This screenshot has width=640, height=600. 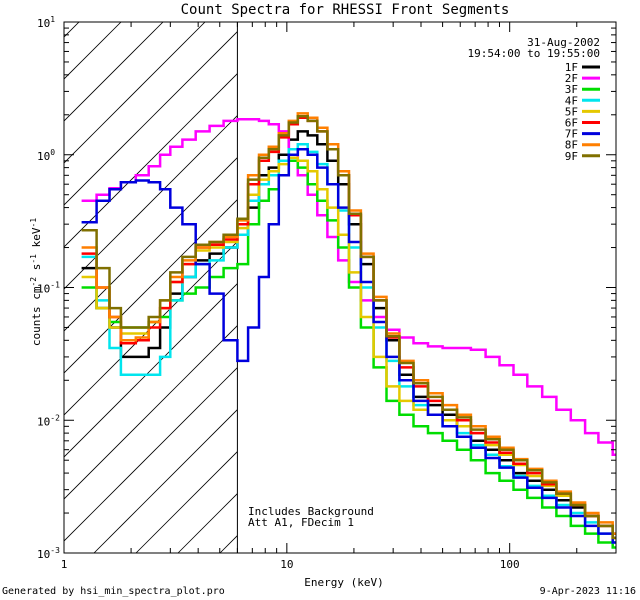 What do you see at coordinates (563, 42) in the screenshot?
I see `date-label: 31-Aug-2002` at bounding box center [563, 42].